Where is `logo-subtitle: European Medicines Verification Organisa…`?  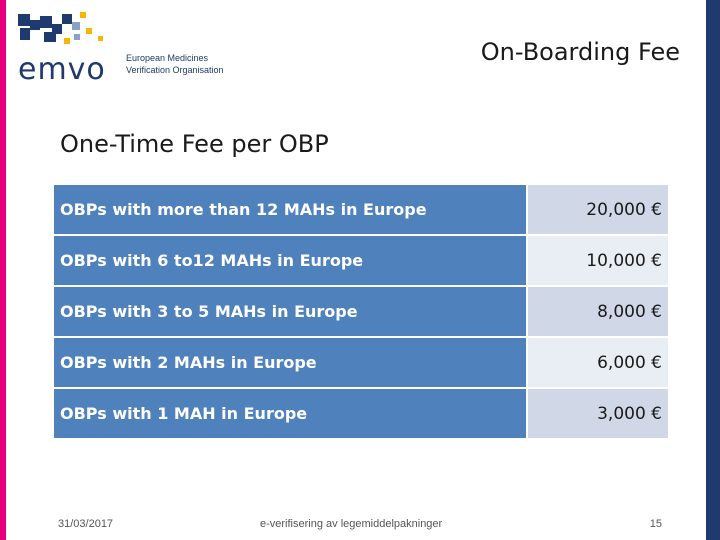 logo-subtitle: European Medicines Verification Organisa… is located at coordinates (175, 64).